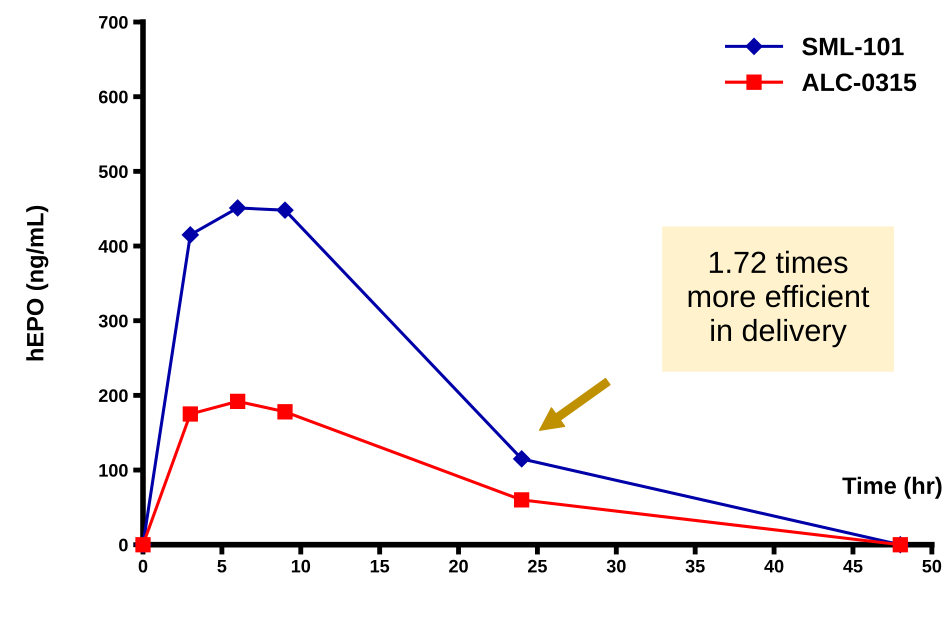  What do you see at coordinates (852, 566) in the screenshot?
I see `x-tick-label: 45` at bounding box center [852, 566].